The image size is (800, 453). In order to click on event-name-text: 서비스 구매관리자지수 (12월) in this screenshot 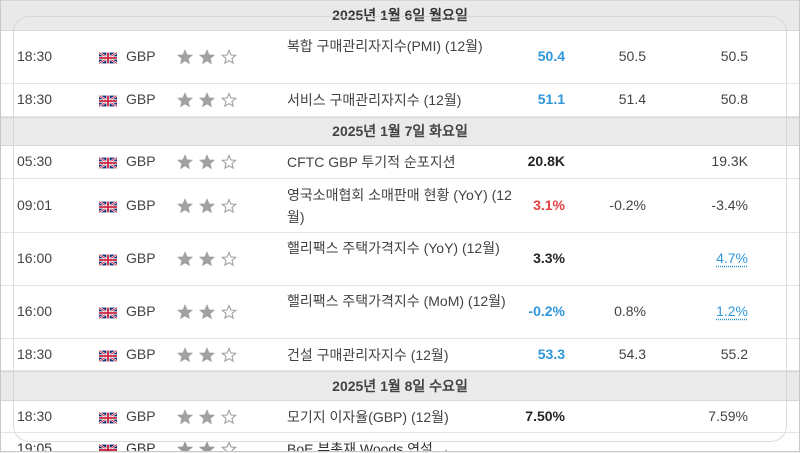, I will do `click(374, 100)`.